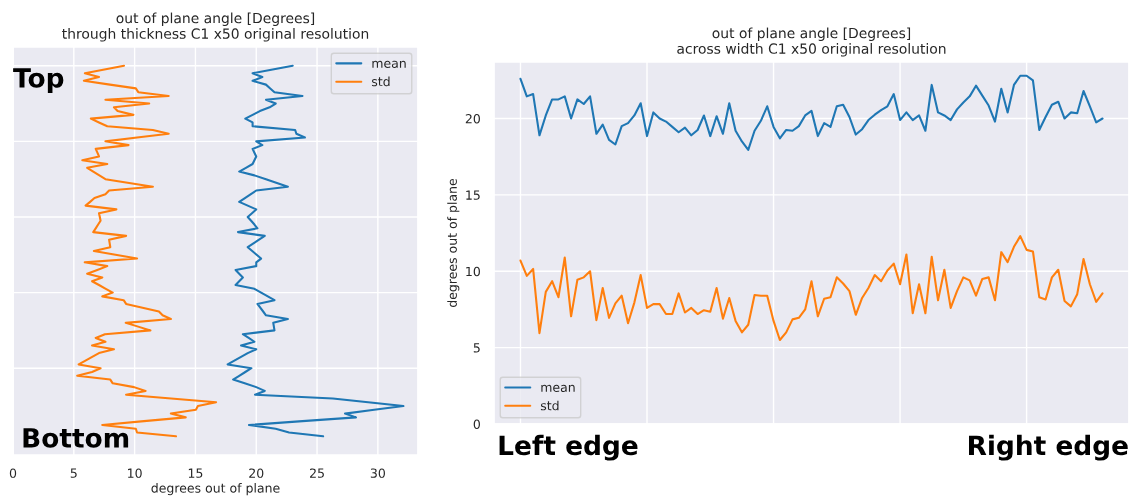 This screenshot has height=500, width=1136. I want to click on x-axis-title: degrees out of plane, so click(215, 489).